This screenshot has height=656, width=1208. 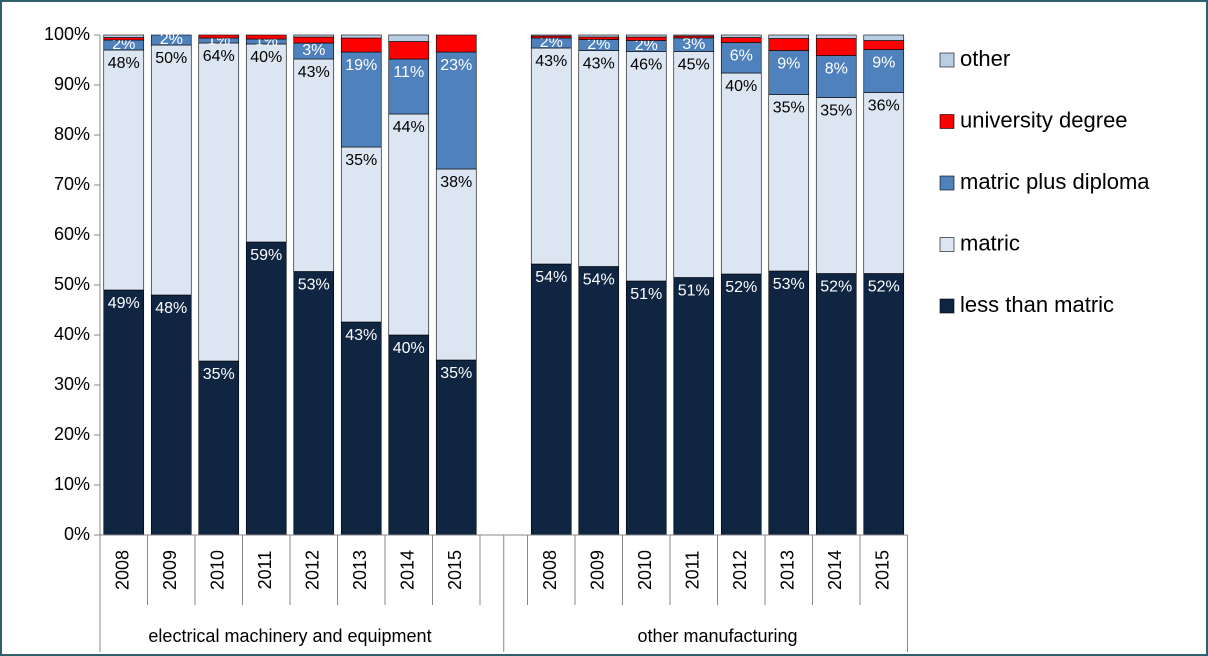 What do you see at coordinates (72, 434) in the screenshot?
I see `y-tick-label: 20%` at bounding box center [72, 434].